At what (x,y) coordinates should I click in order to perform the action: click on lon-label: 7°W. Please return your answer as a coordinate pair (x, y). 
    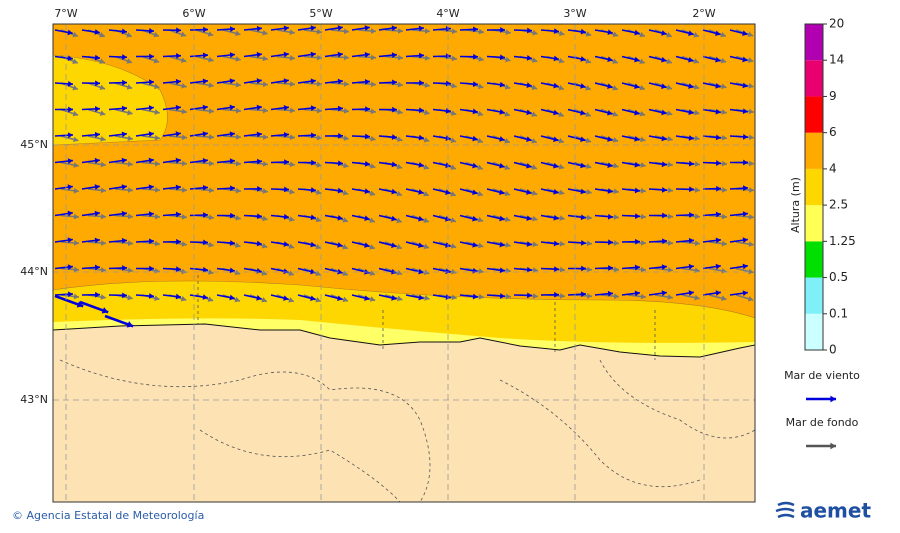
    Looking at the image, I should click on (65, 13).